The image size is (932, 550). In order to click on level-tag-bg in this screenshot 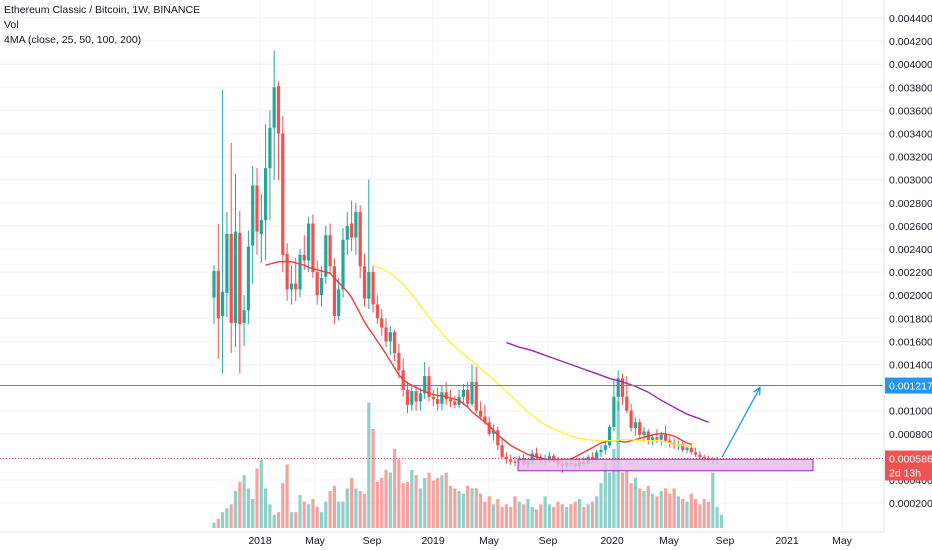, I will do `click(908, 385)`.